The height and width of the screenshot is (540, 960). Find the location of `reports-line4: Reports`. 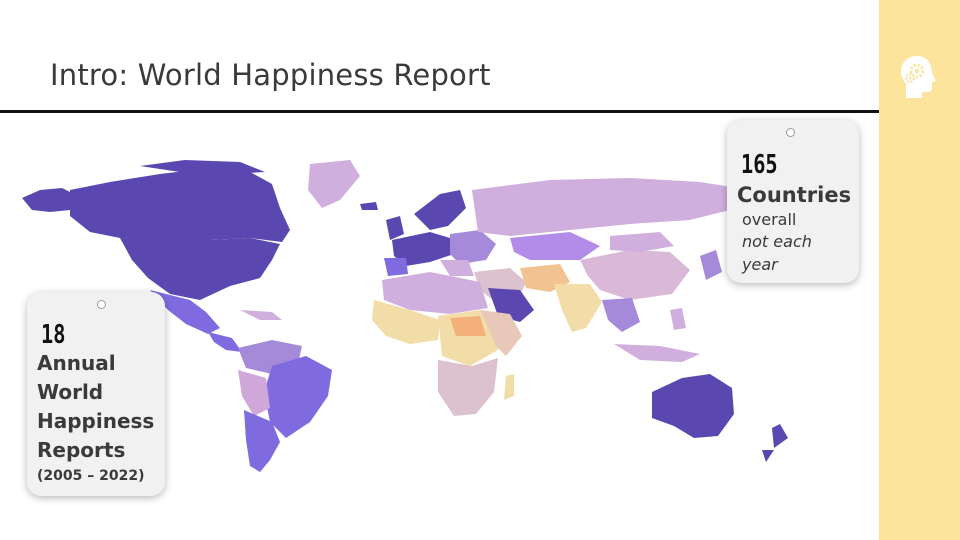

reports-line4: Reports is located at coordinates (81, 450).